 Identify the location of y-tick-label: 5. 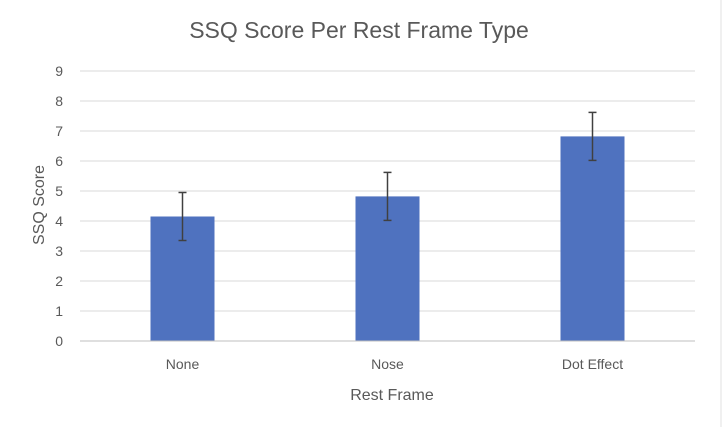
(59, 191).